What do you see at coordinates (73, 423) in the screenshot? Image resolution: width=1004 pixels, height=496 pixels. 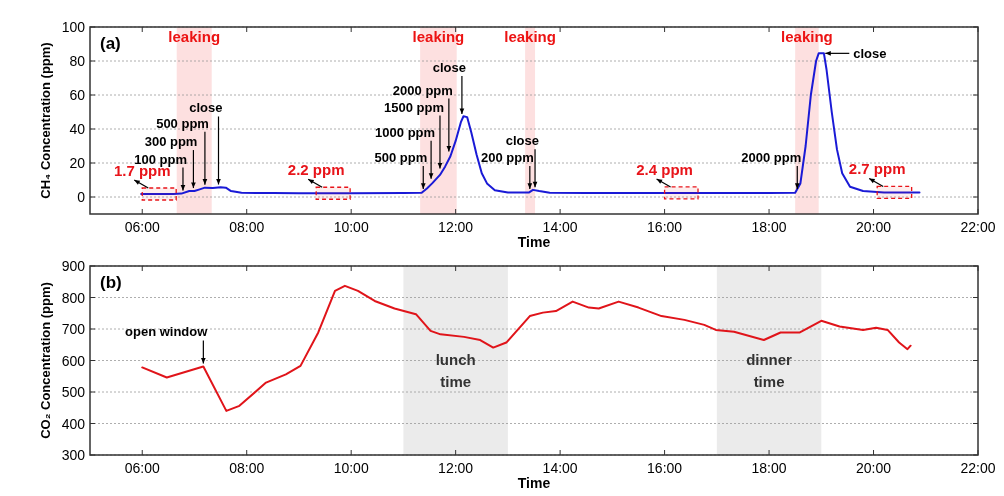 I see `y-tick-label: 400` at bounding box center [73, 423].